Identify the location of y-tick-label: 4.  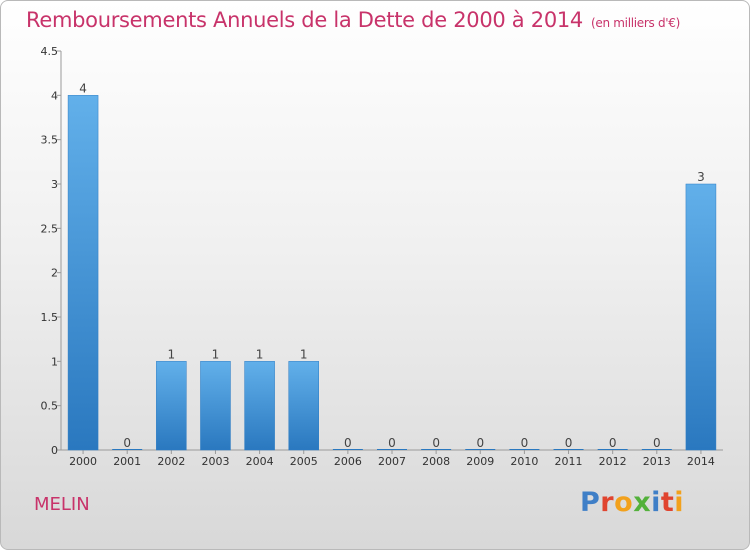
(54, 95).